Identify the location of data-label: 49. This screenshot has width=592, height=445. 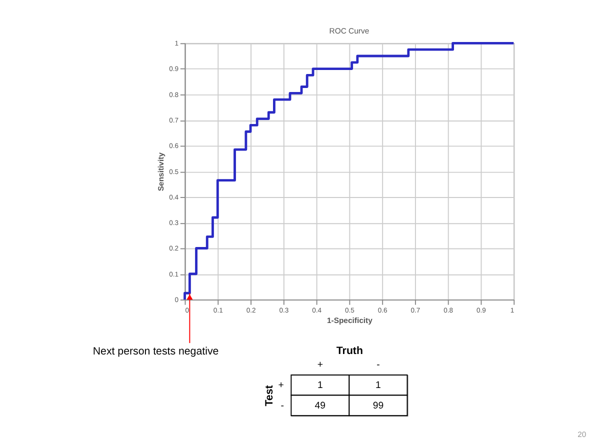
(320, 406).